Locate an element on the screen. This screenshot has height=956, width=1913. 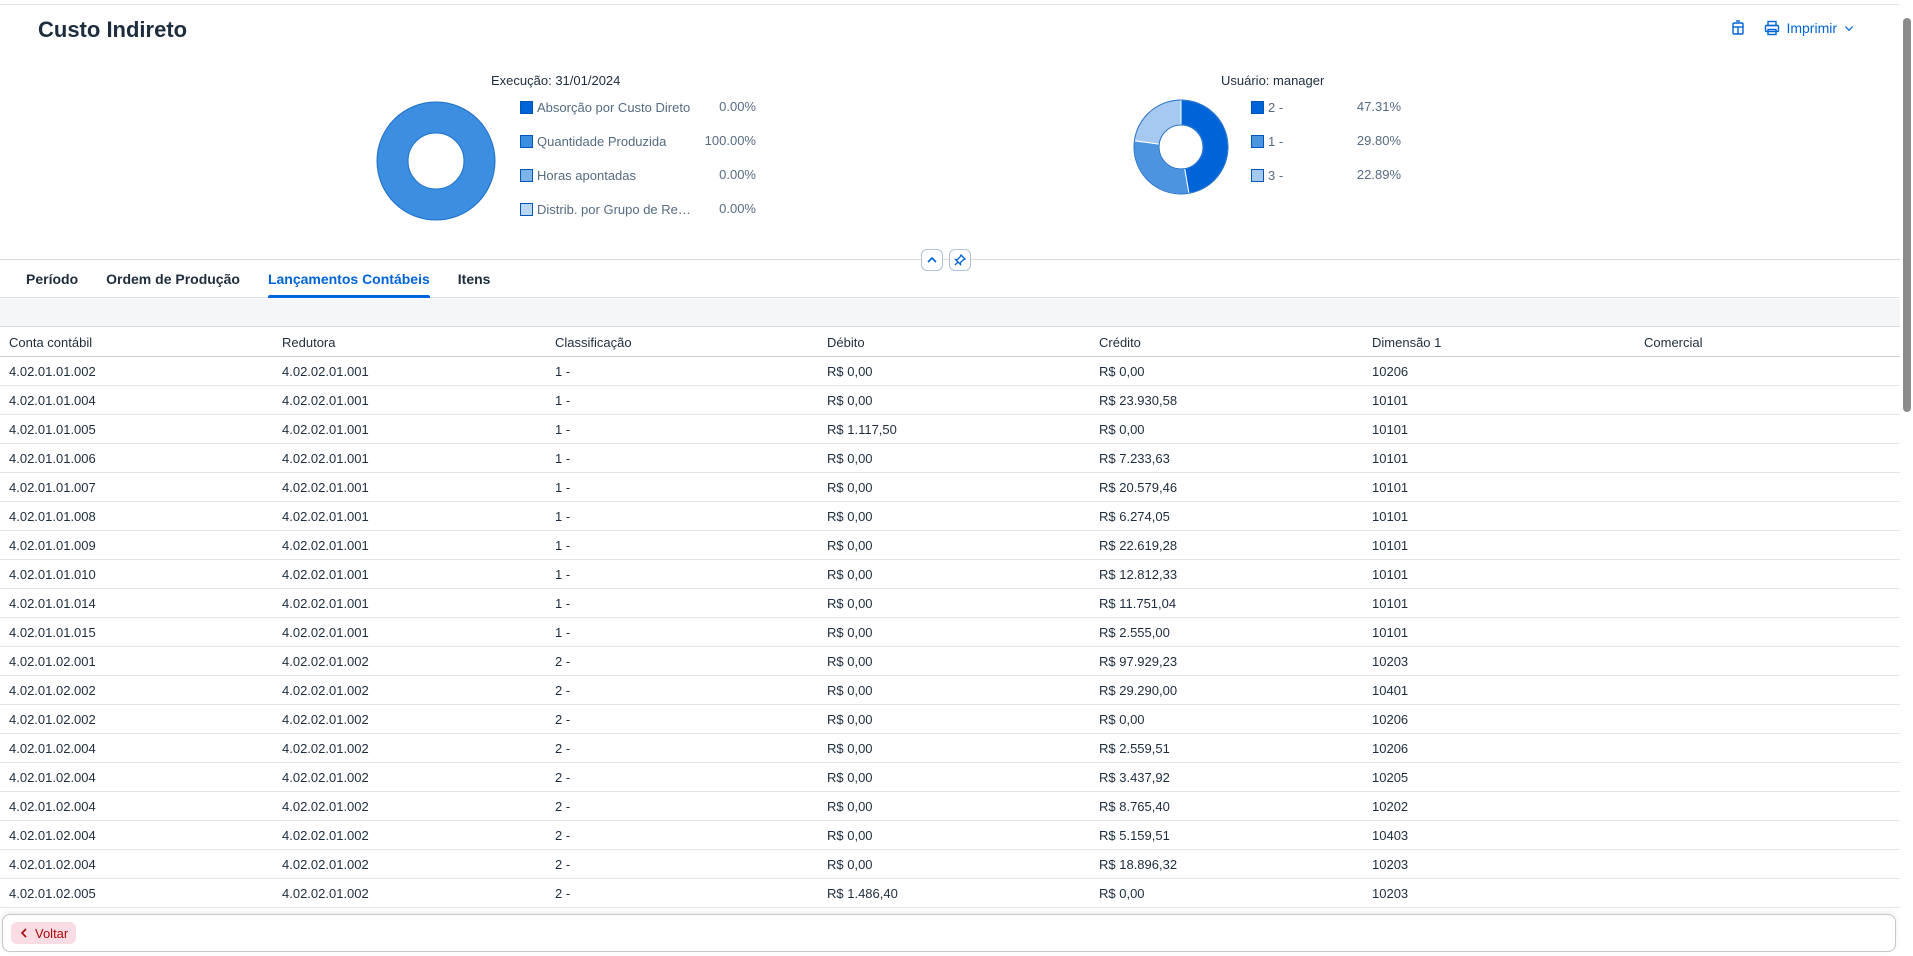
table-cell: 10205 is located at coordinates (1390, 777).